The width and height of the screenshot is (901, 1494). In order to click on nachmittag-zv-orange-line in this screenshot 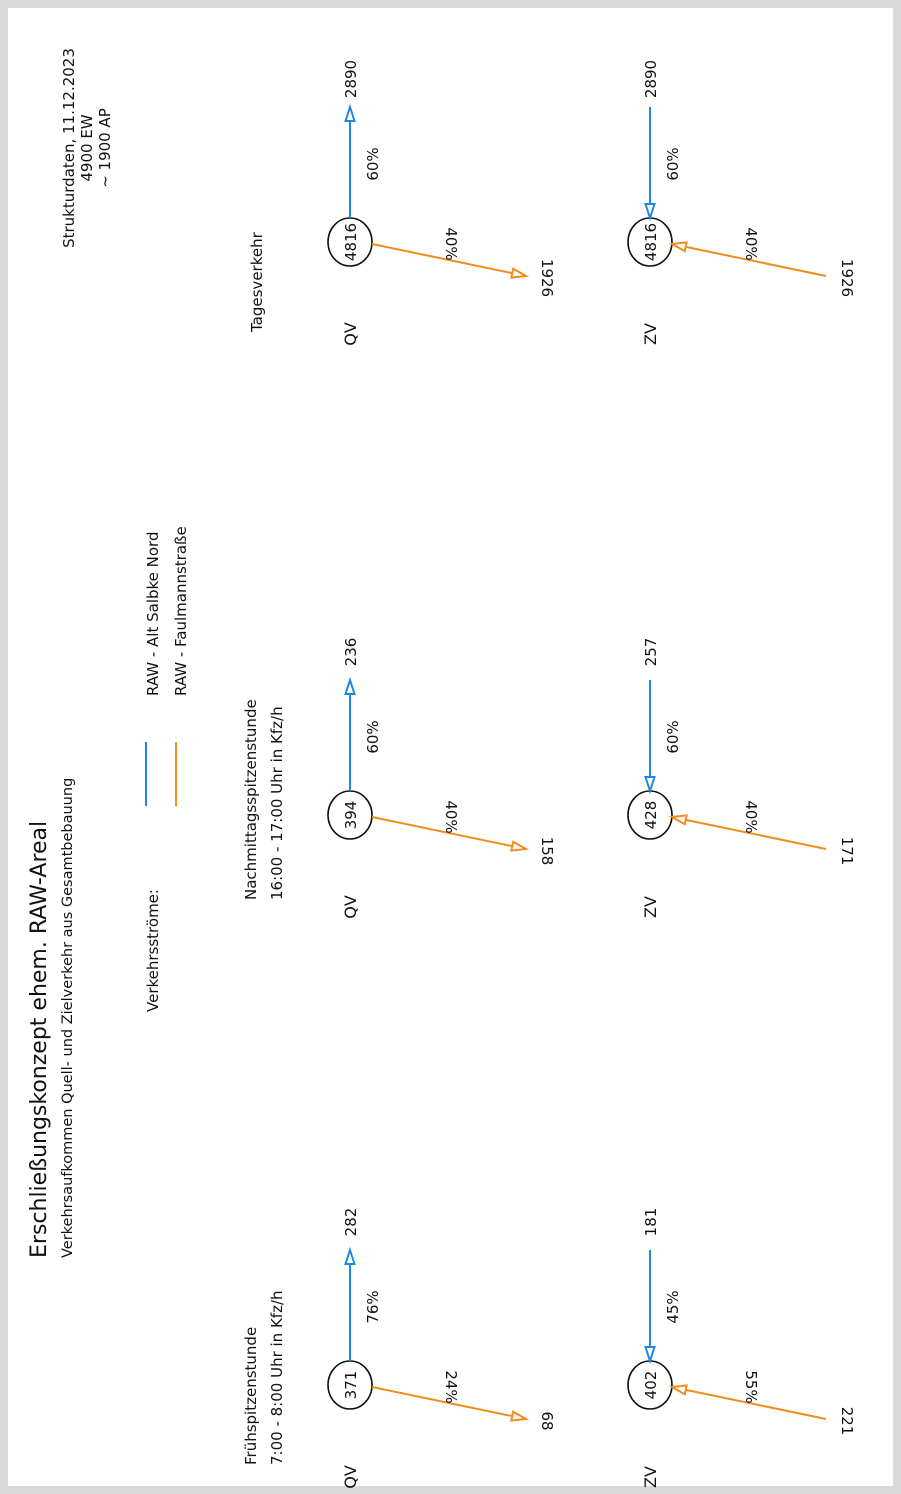, I will do `click(749, 833)`.